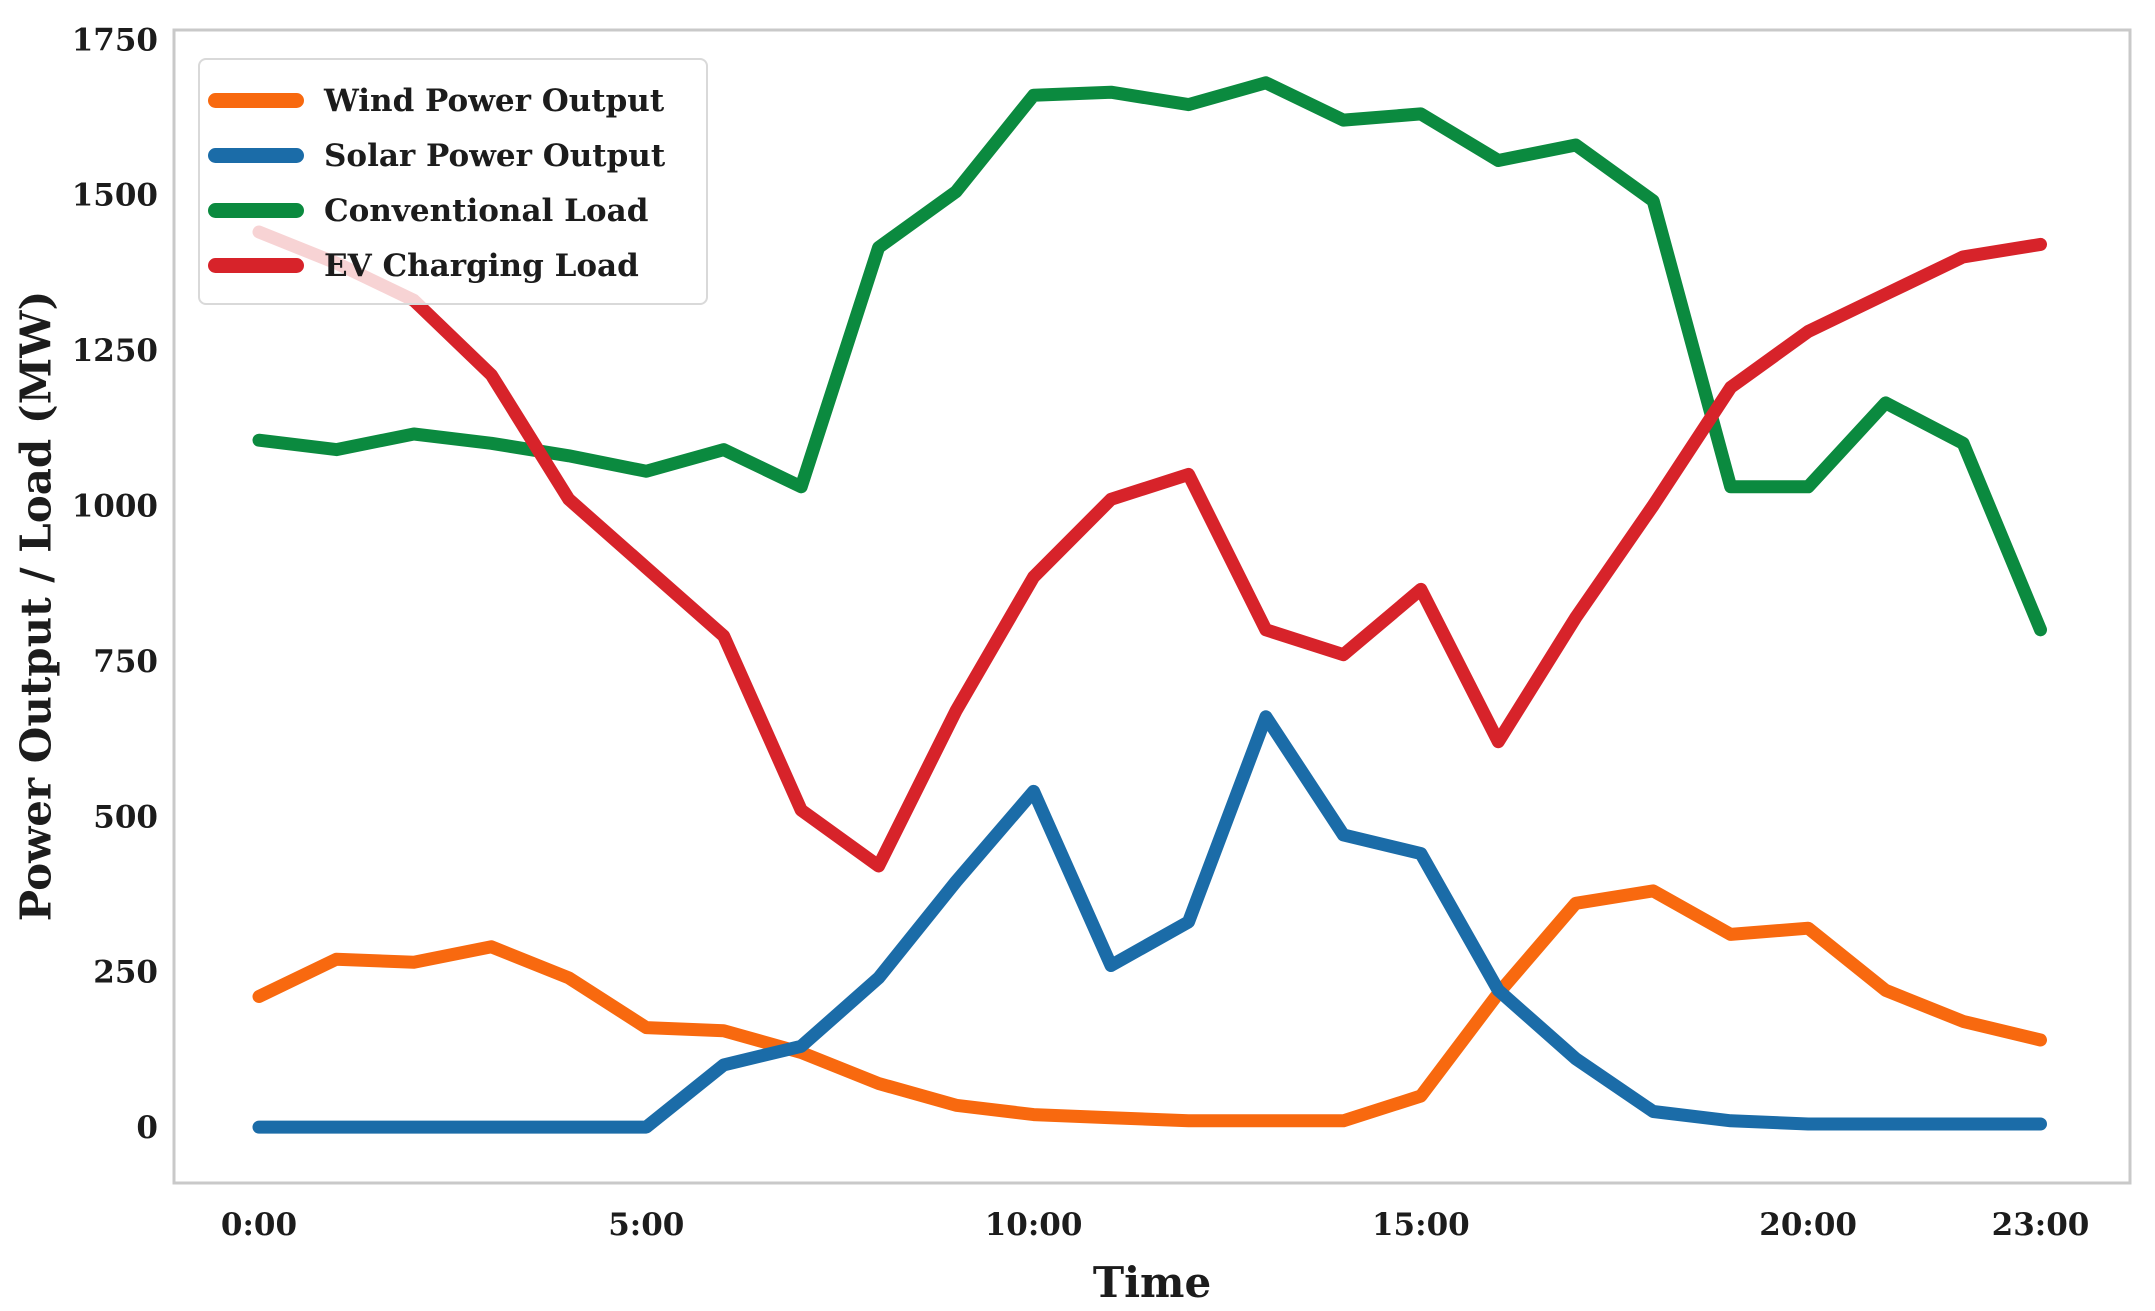 The image size is (2155, 1311). I want to click on y-tick-label: 250, so click(125, 973).